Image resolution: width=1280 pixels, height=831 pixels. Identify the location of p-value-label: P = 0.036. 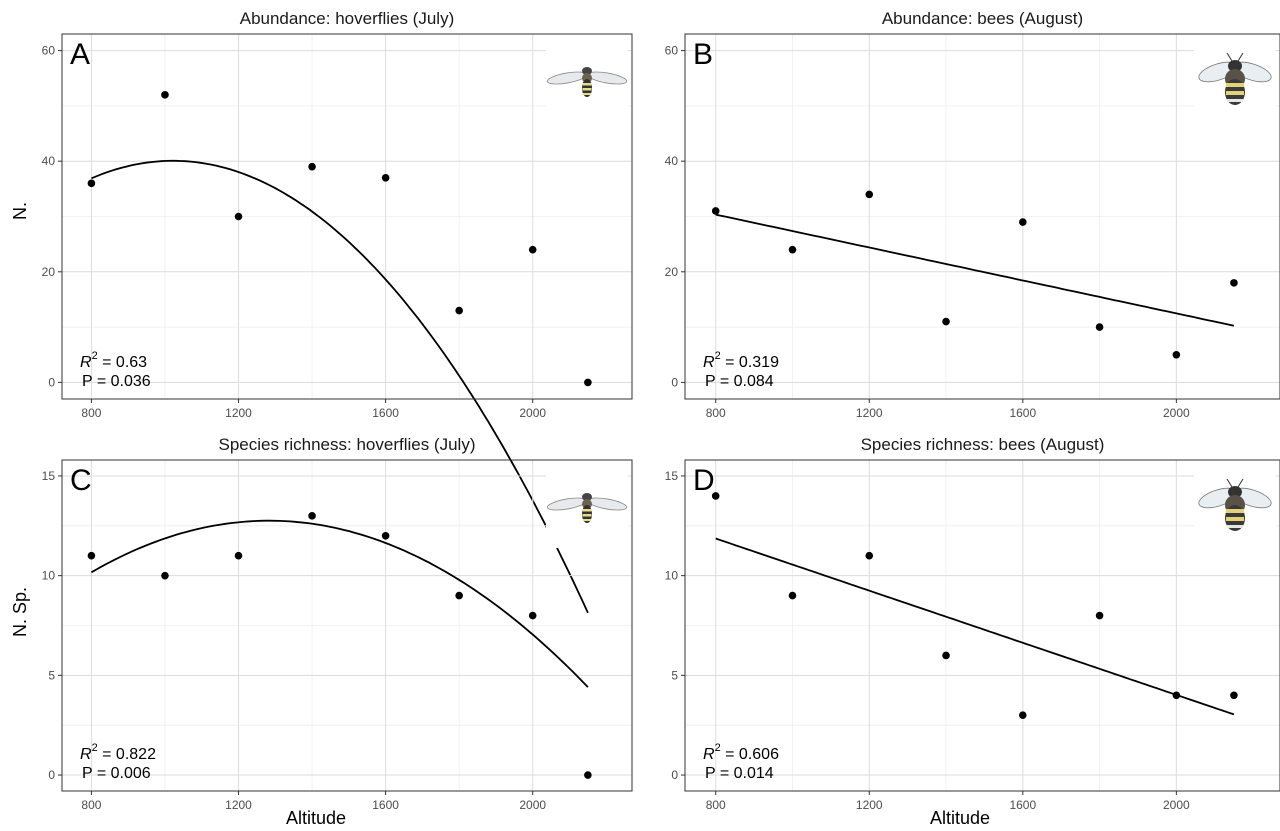
(116, 381).